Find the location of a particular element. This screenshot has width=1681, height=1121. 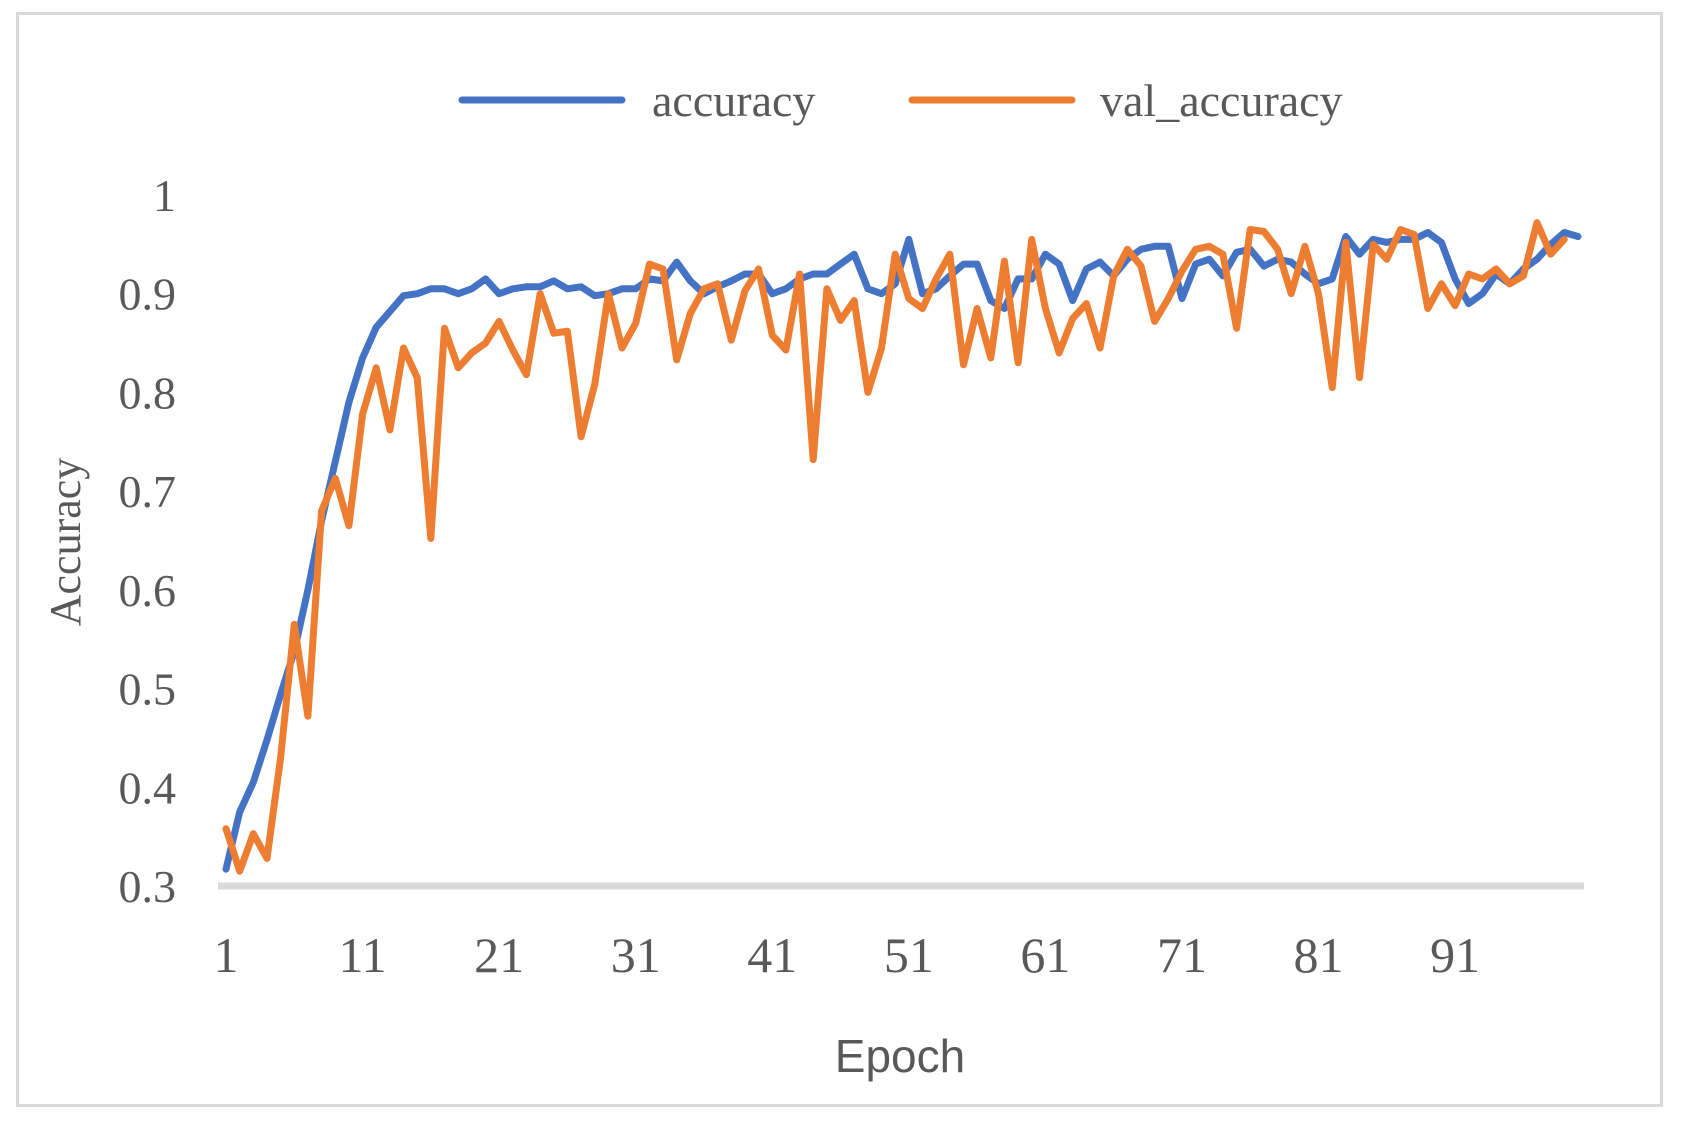

y-tick-label: 0.9 is located at coordinates (148, 294).